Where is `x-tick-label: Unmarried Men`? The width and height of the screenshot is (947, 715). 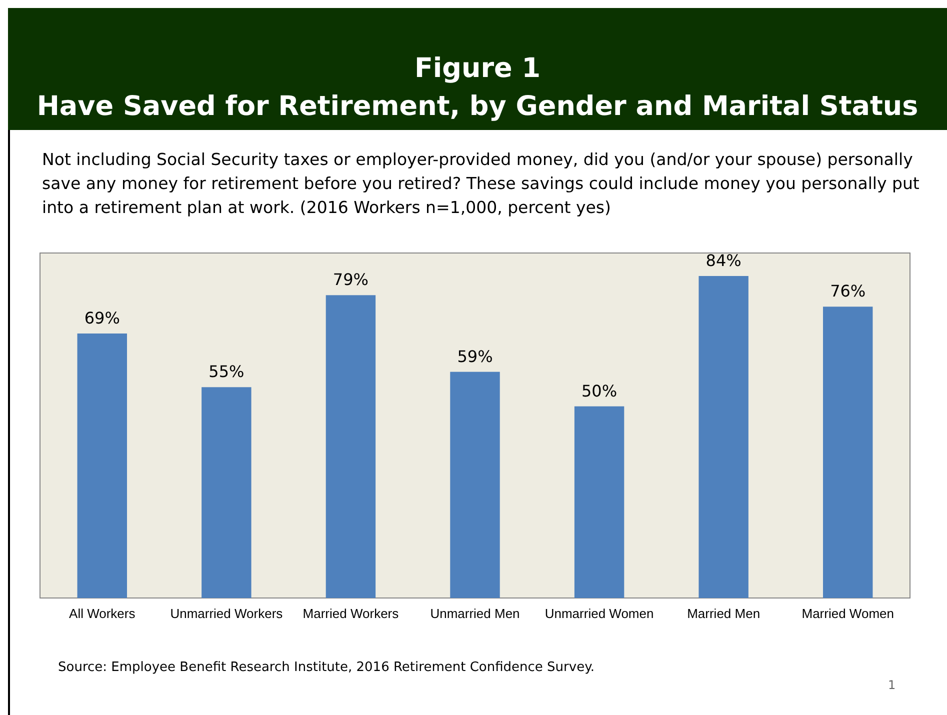 x-tick-label: Unmarried Men is located at coordinates (475, 613).